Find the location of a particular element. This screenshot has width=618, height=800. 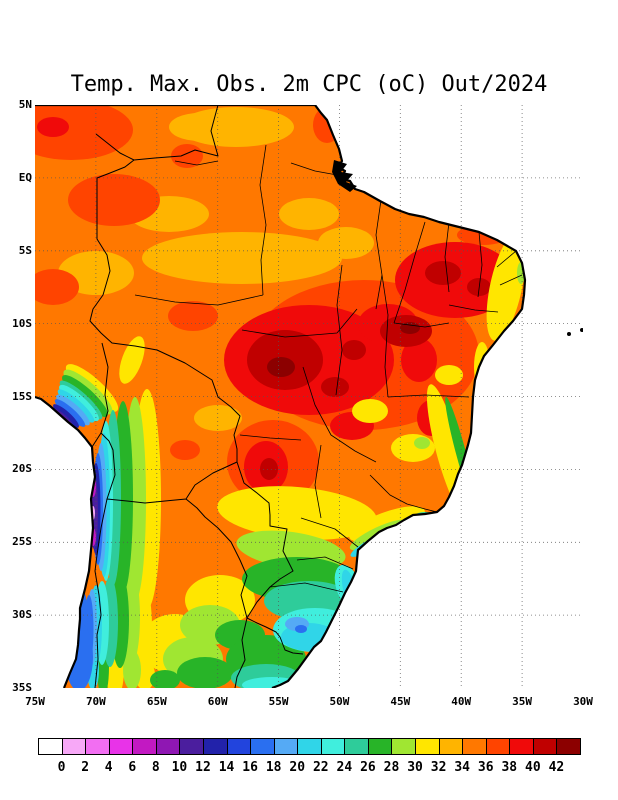

lat-axis-label: 25S is located at coordinates (22, 542).